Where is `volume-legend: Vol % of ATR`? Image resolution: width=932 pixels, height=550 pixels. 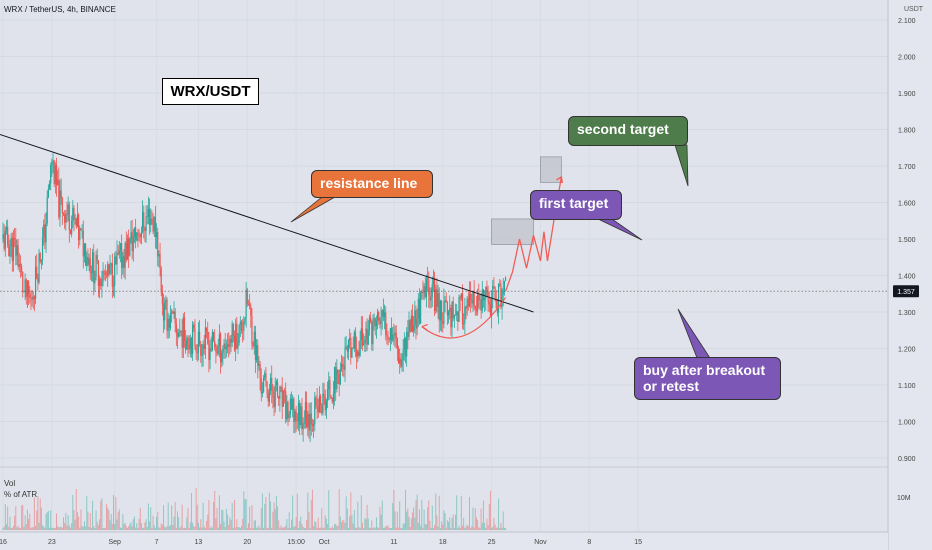 volume-legend: Vol % of ATR is located at coordinates (20, 489).